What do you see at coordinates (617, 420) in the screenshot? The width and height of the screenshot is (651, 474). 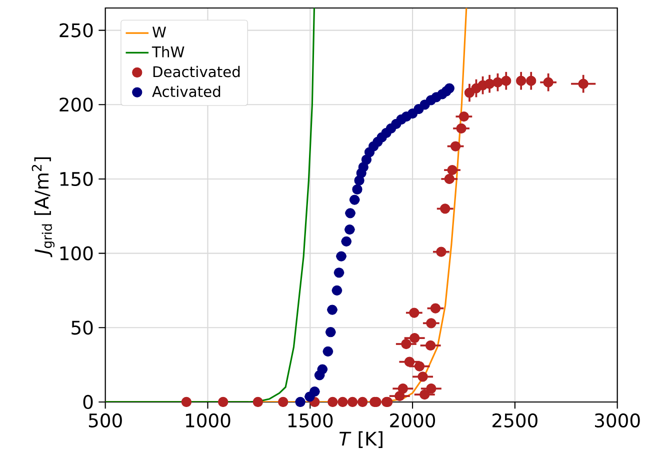 I see `x-tick-label: 3000` at bounding box center [617, 420].